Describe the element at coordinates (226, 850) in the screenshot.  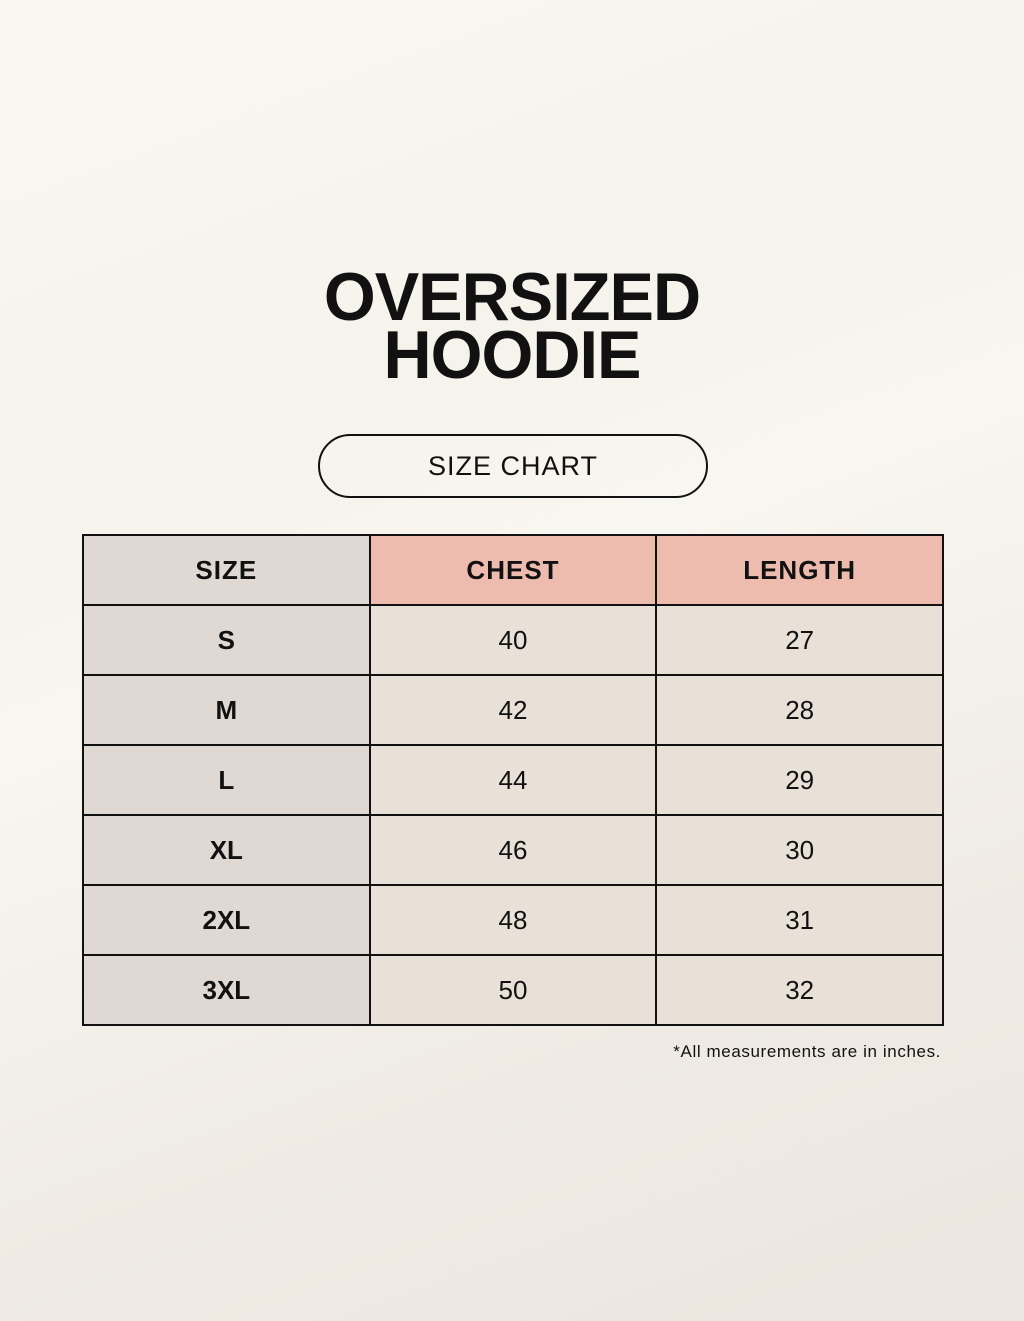
I see `cell-size: XL` at that location.